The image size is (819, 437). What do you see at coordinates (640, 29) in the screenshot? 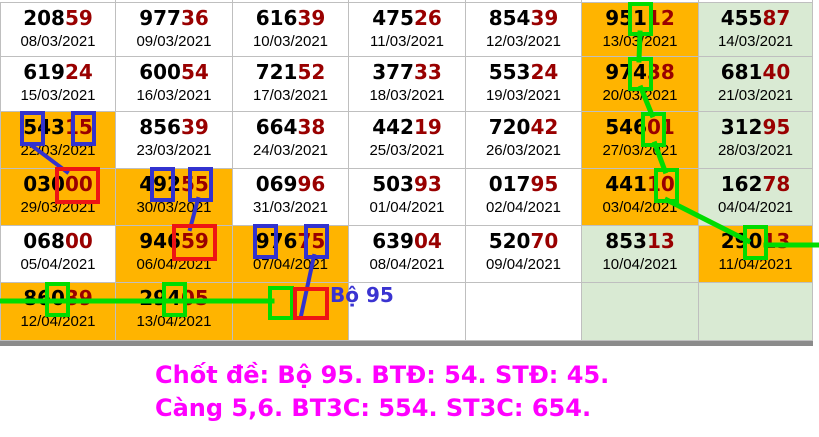
I see `grid-cell: 95112 13/03/2021` at bounding box center [640, 29].